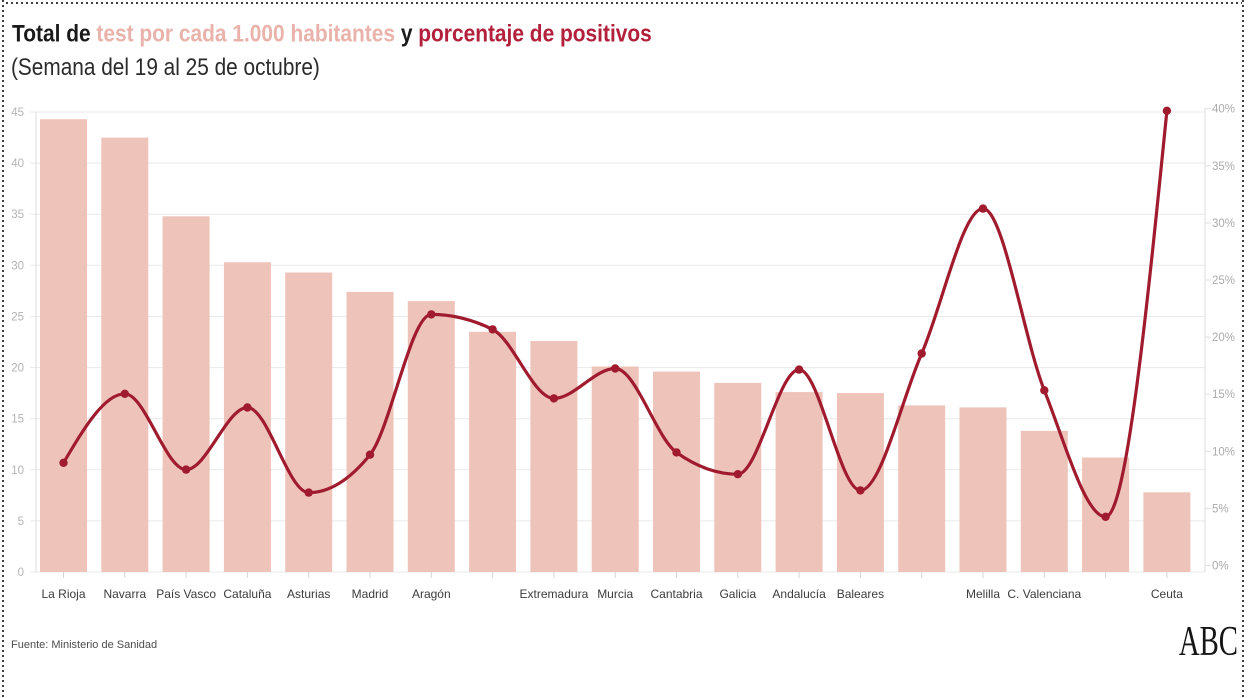 The image size is (1248, 698). I want to click on svg-text: Extremadura, so click(554, 594).